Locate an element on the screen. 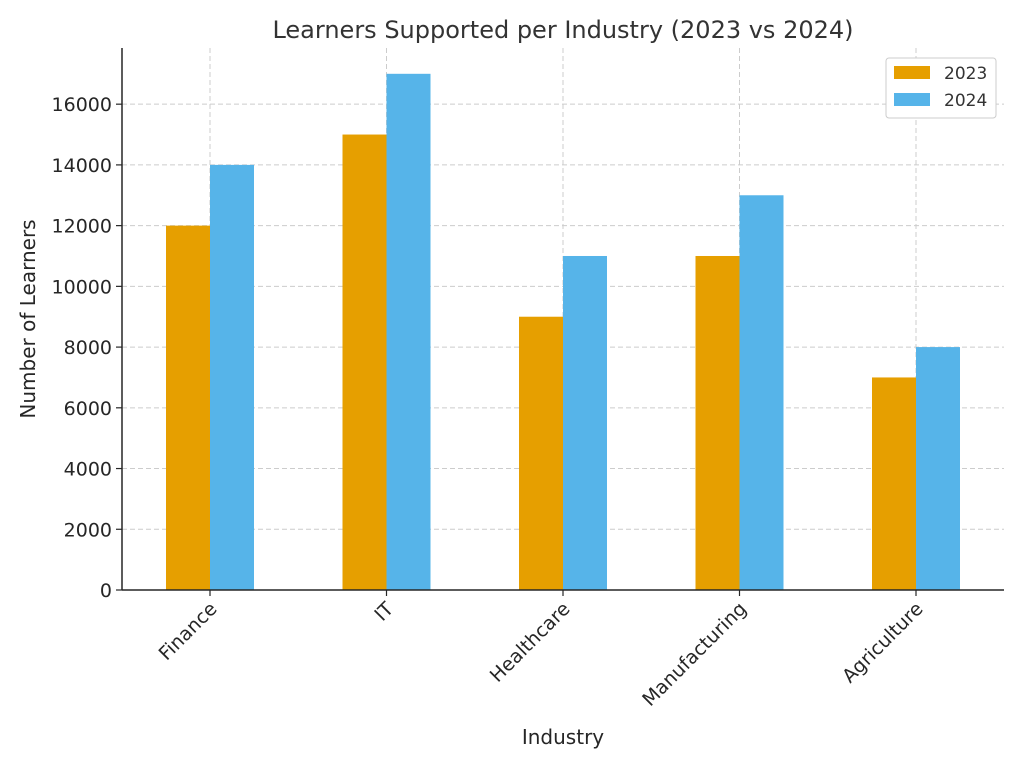  y-tick-label: 2000 is located at coordinates (88, 530).